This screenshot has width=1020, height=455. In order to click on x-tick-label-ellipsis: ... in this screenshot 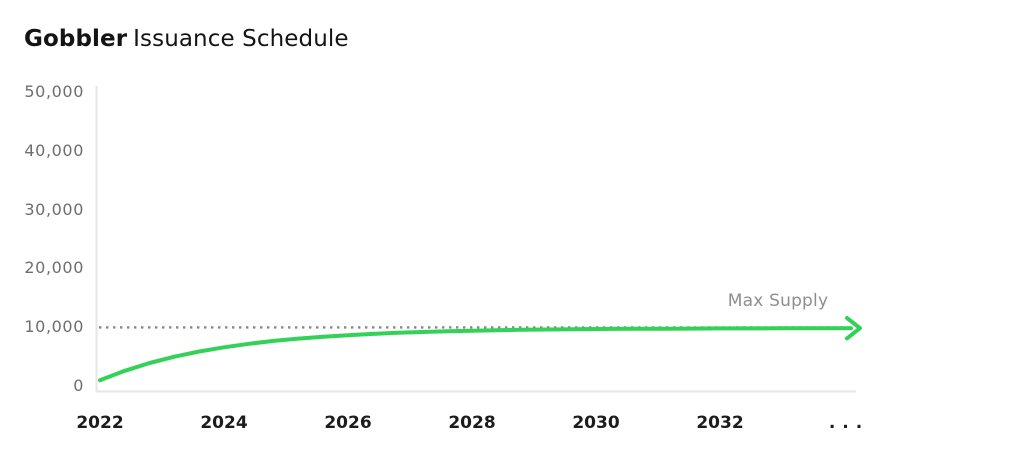, I will do `click(849, 423)`.